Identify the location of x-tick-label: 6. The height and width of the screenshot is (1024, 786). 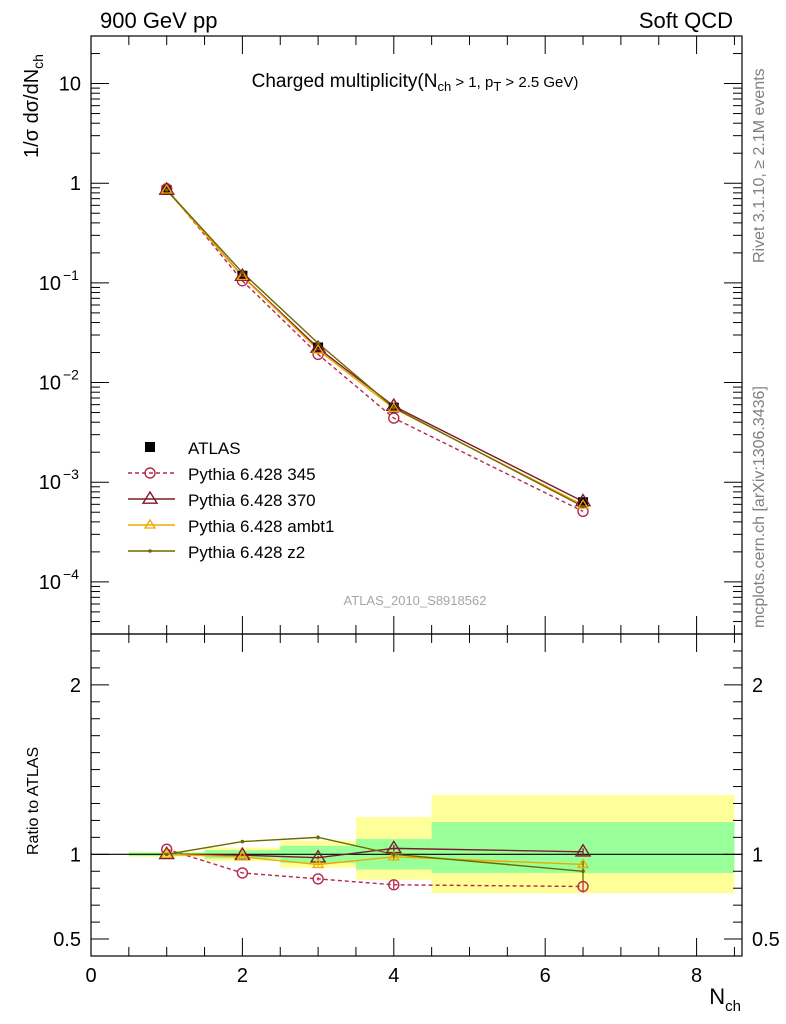
(545, 976).